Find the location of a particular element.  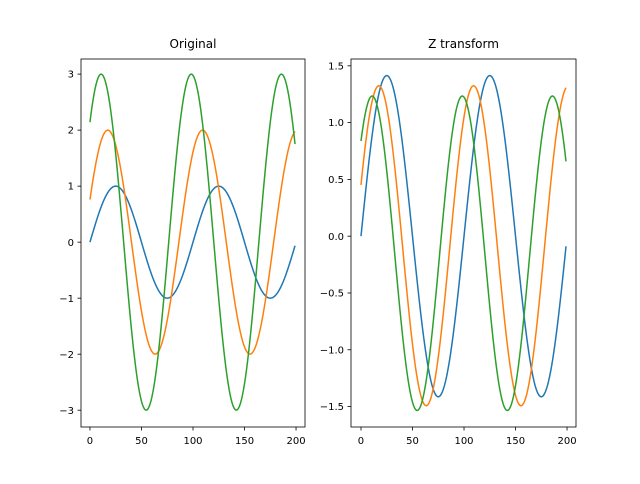

y-tick-label: −1.0 is located at coordinates (332, 350).